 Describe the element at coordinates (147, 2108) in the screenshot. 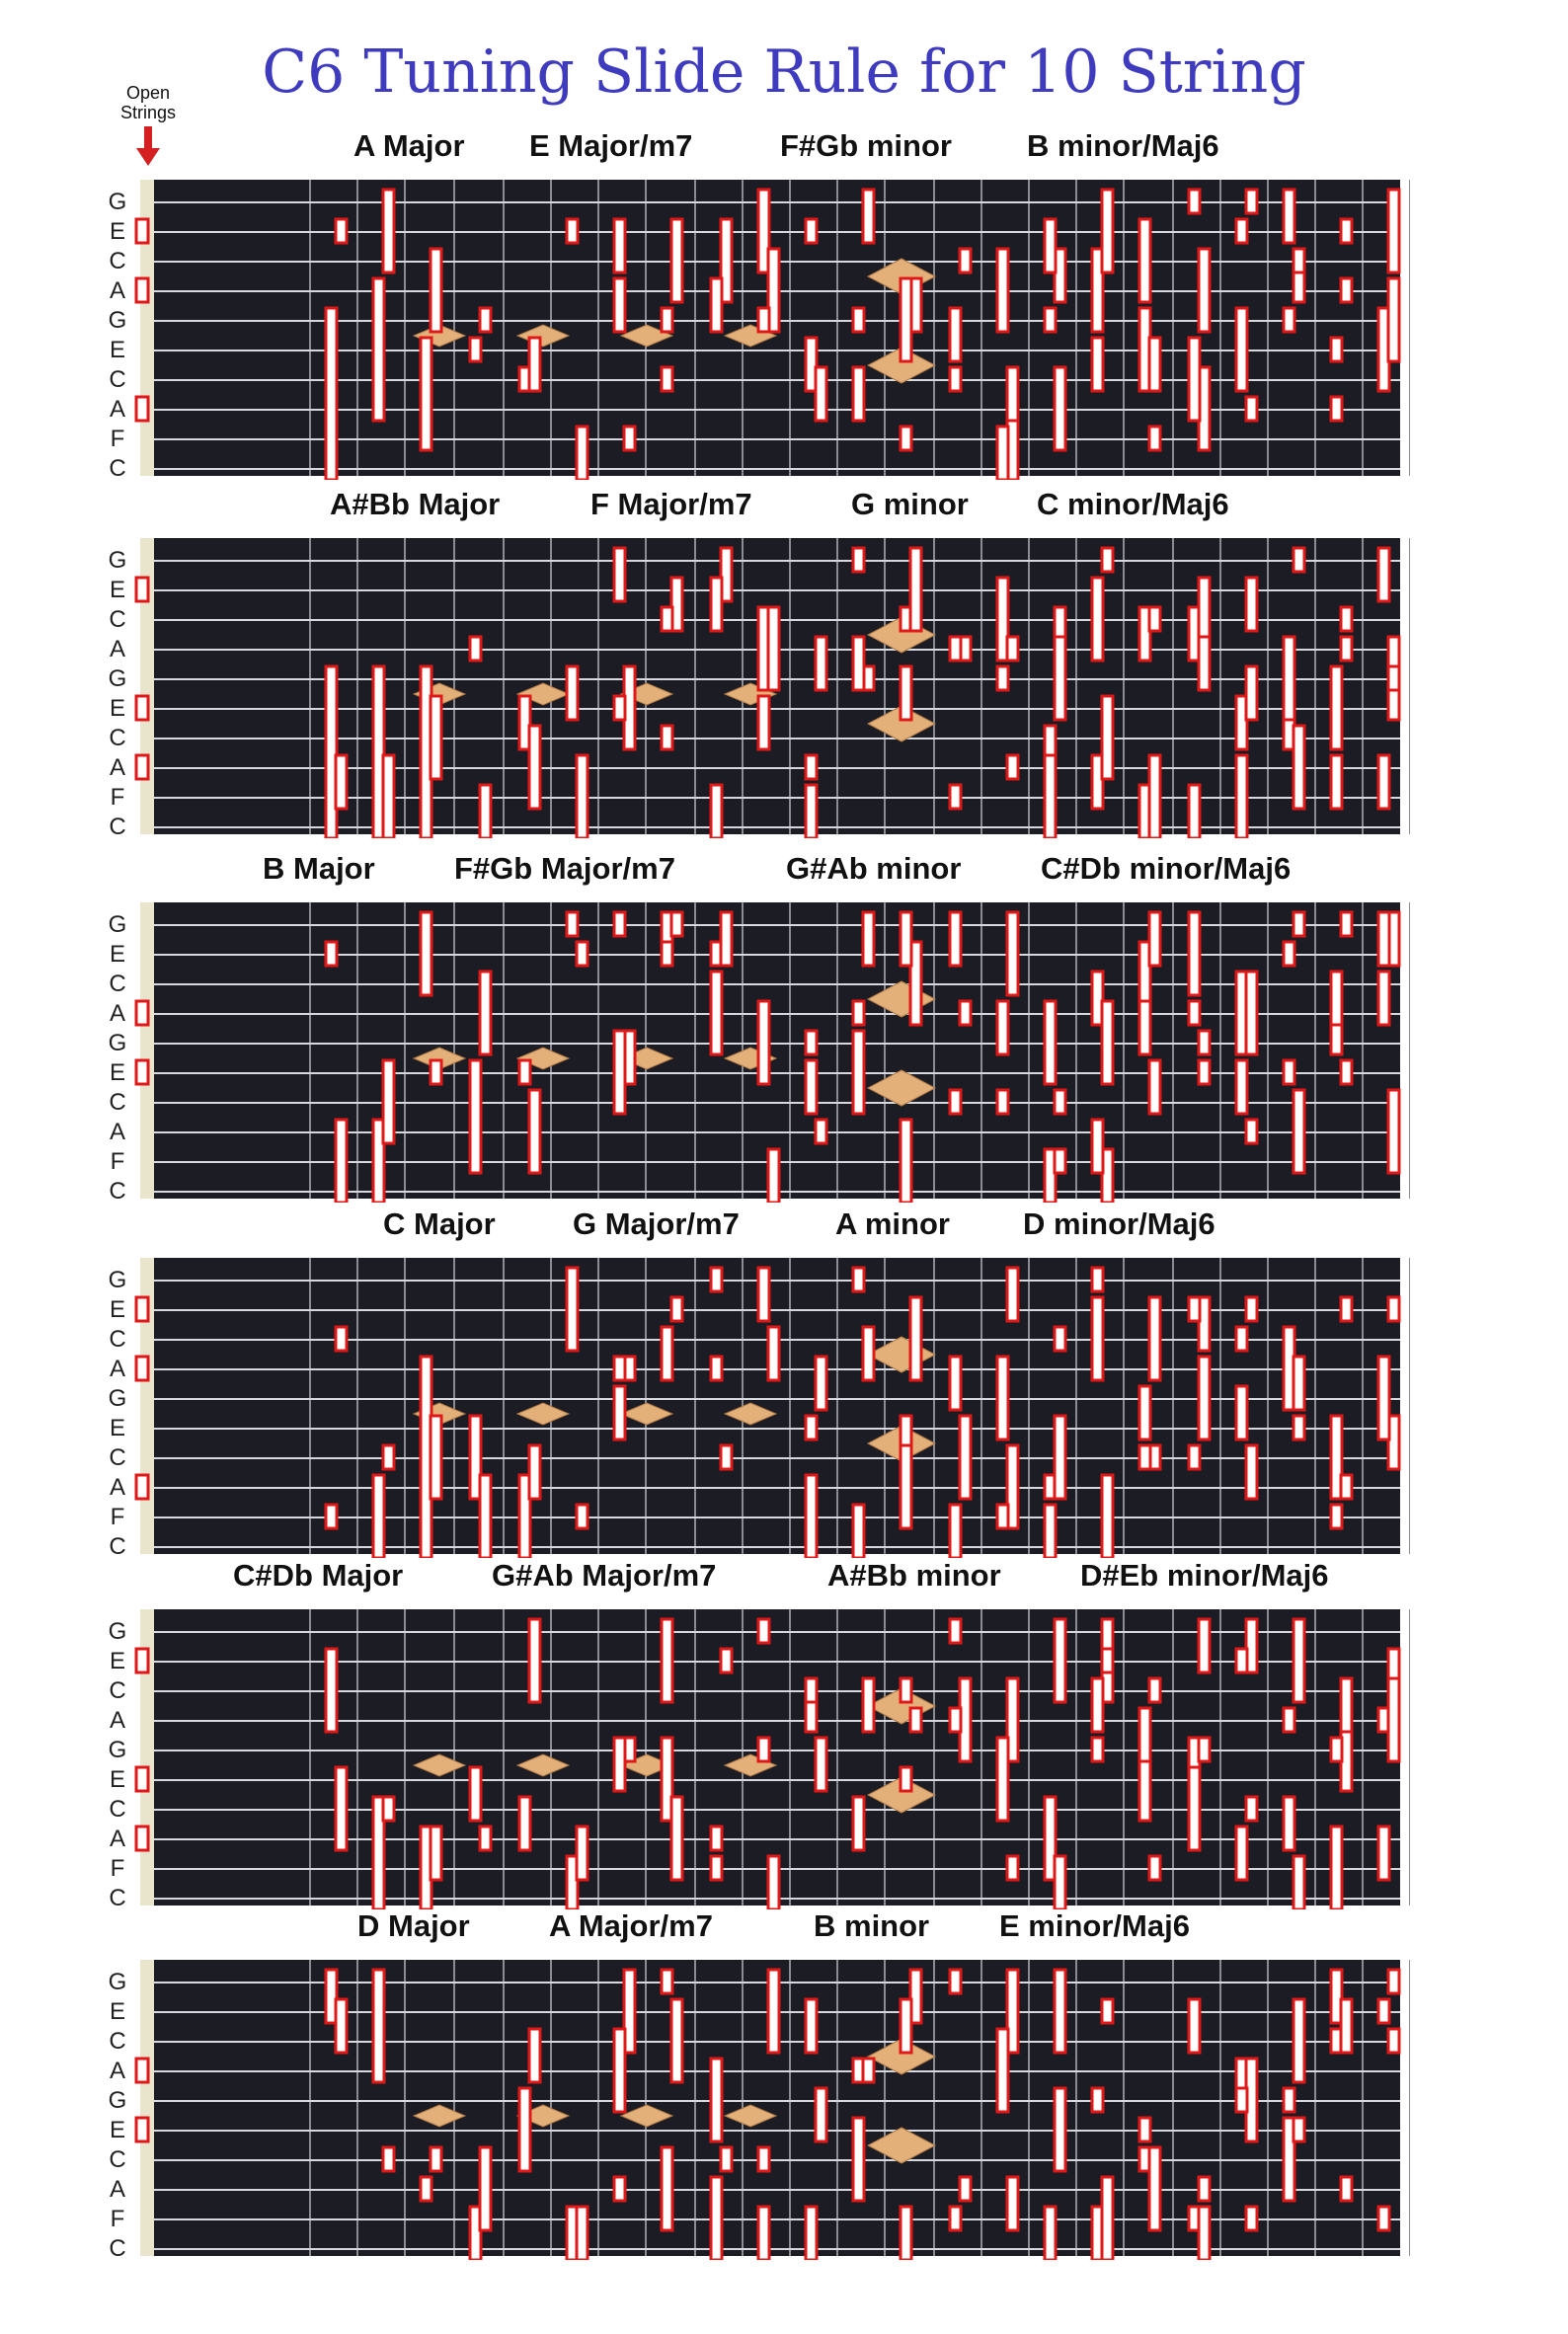

I see `nut` at that location.